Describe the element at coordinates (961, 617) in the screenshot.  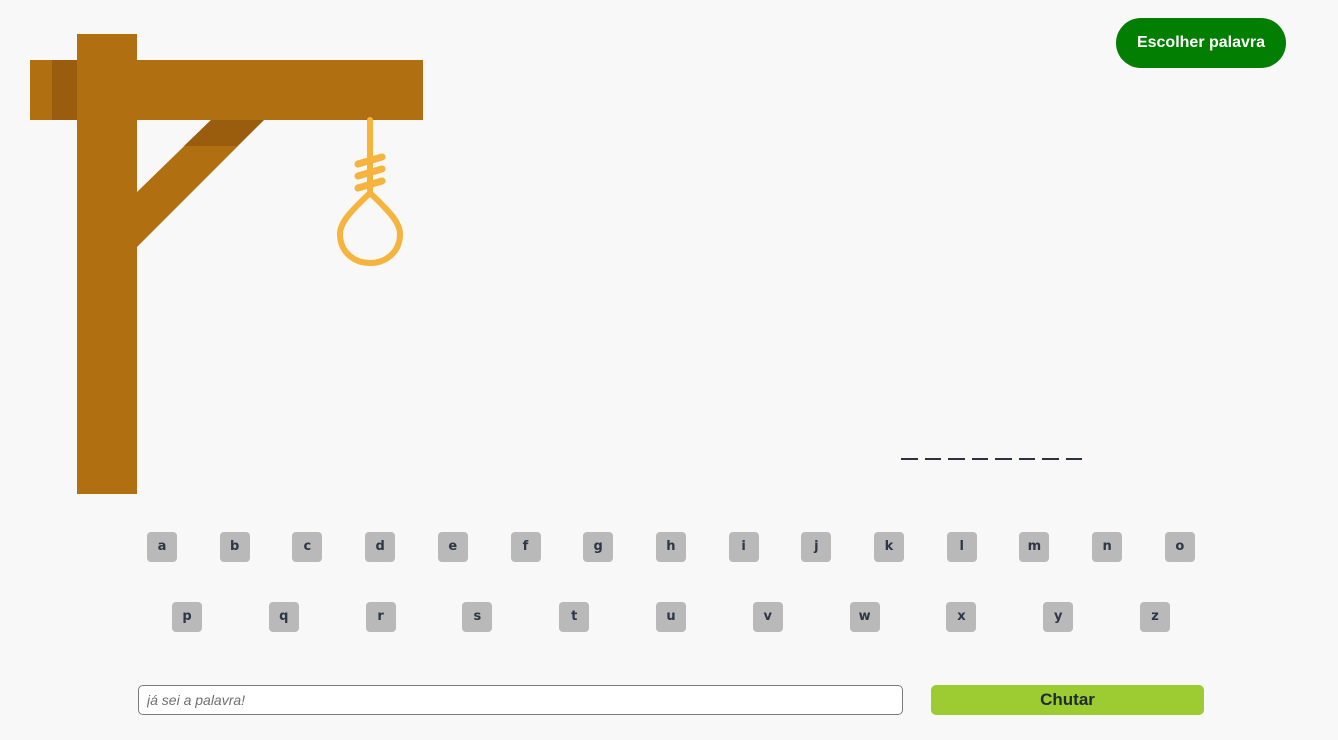
I see `letter-key-x: x` at that location.